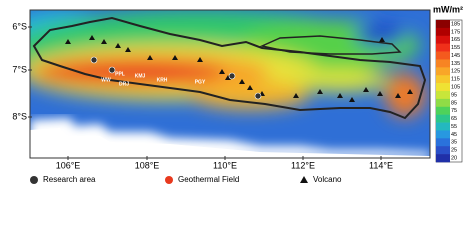  I want to click on field-label: PPL, so click(120, 74).